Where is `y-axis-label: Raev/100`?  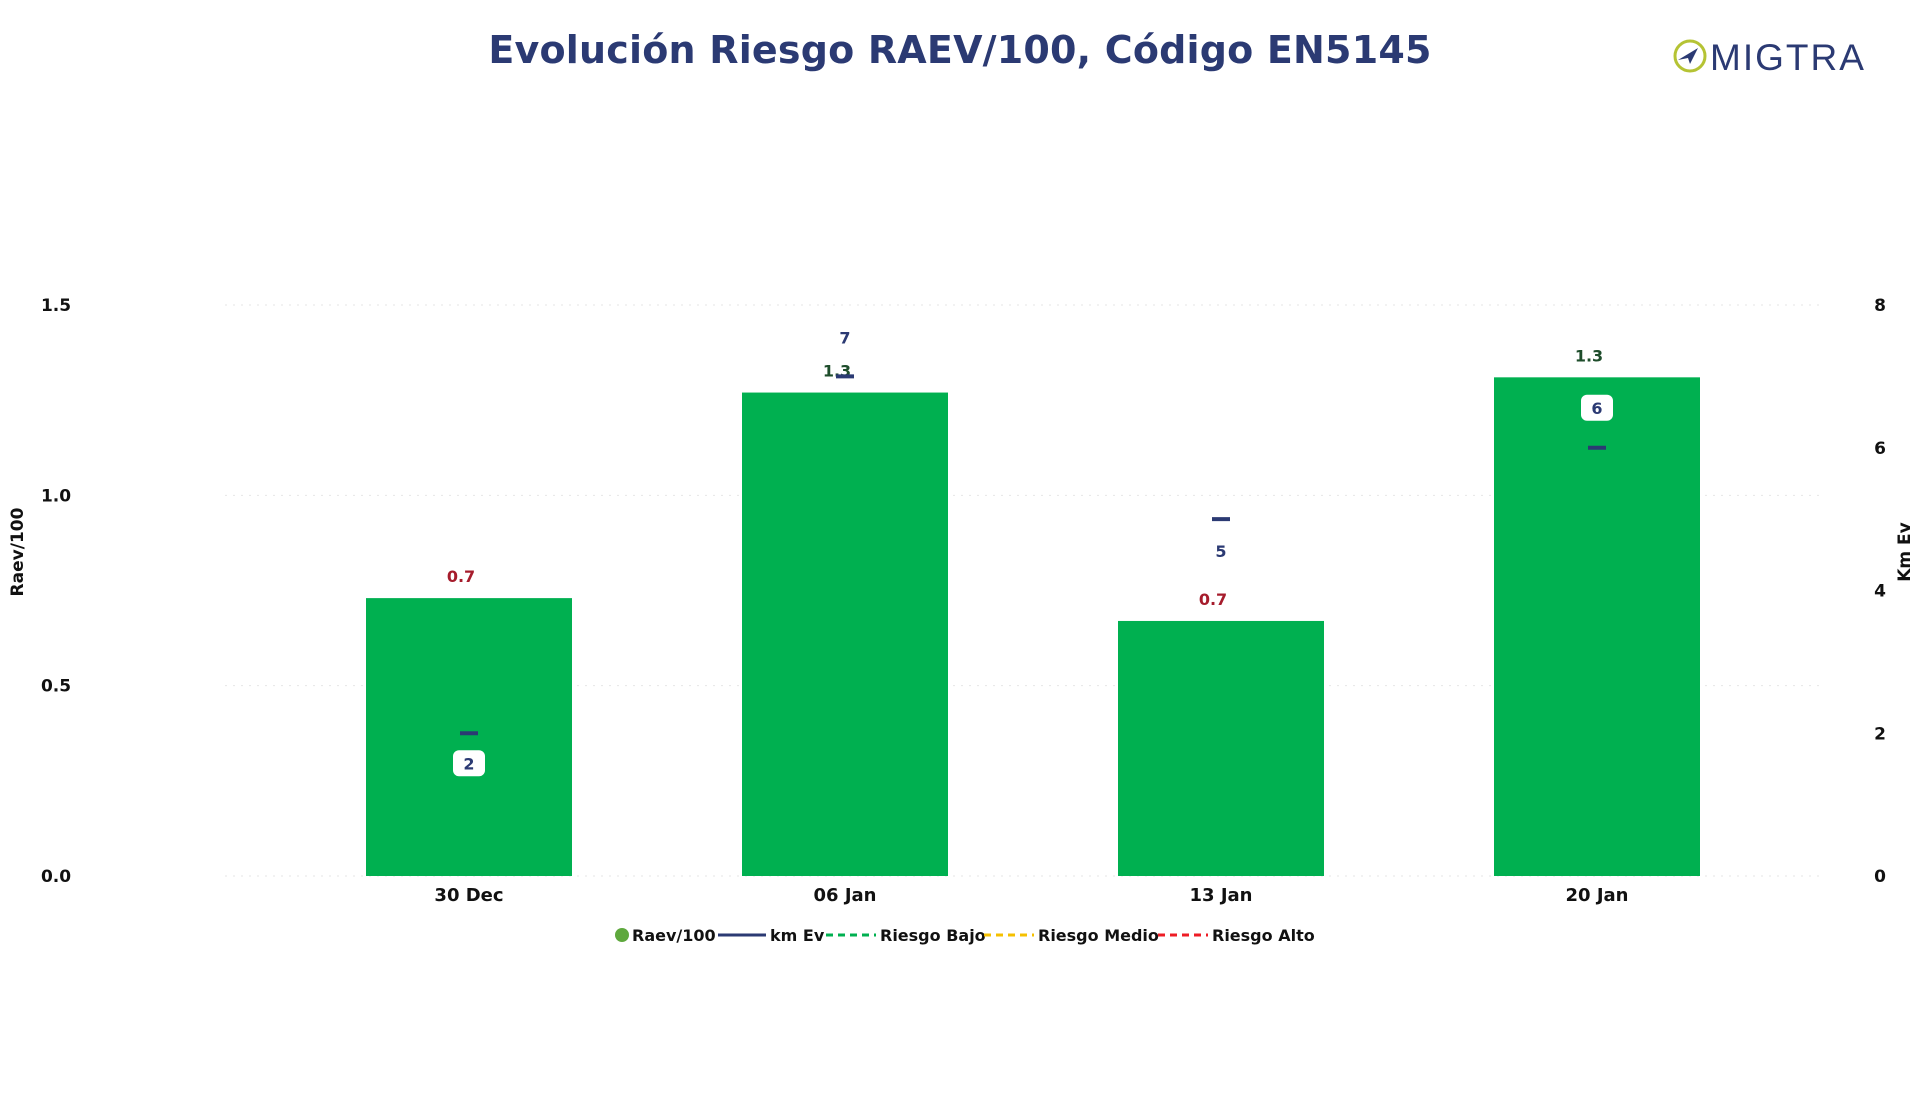 y-axis-label: Raev/100 is located at coordinates (18, 551).